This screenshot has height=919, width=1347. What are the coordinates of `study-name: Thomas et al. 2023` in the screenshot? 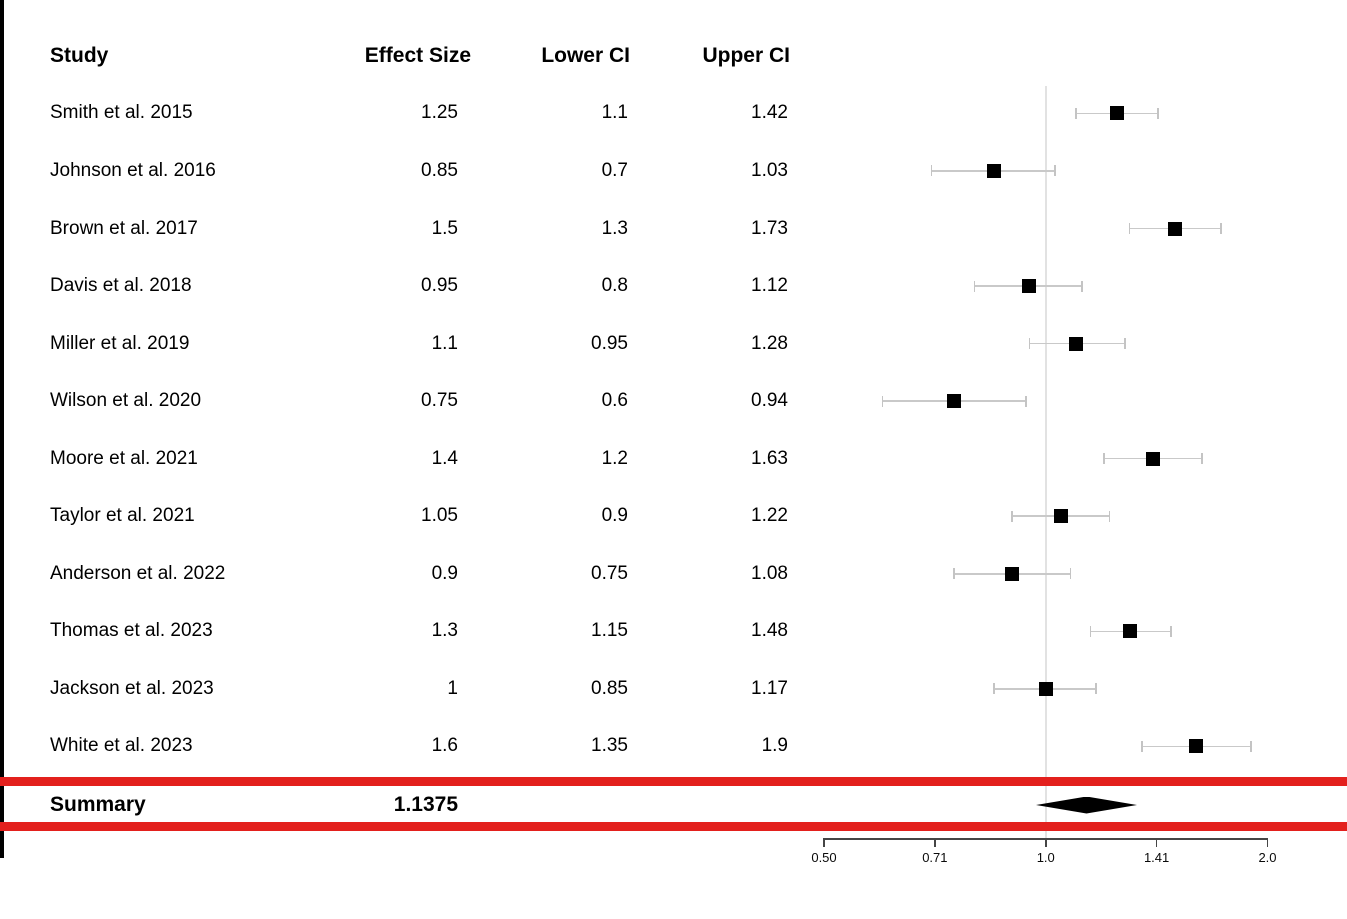 It's located at (131, 631).